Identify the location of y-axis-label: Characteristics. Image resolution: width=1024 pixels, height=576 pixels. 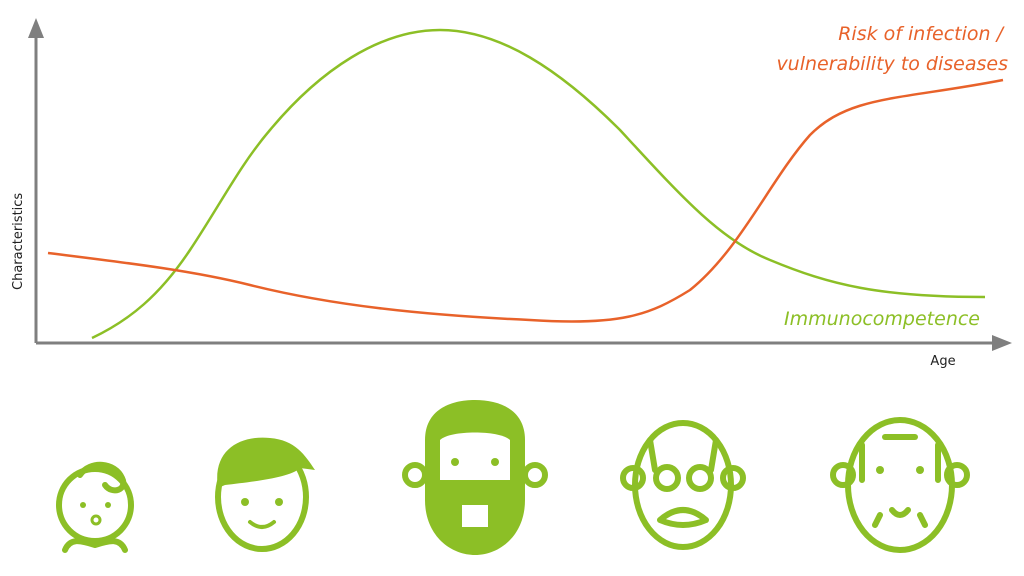
(18, 241).